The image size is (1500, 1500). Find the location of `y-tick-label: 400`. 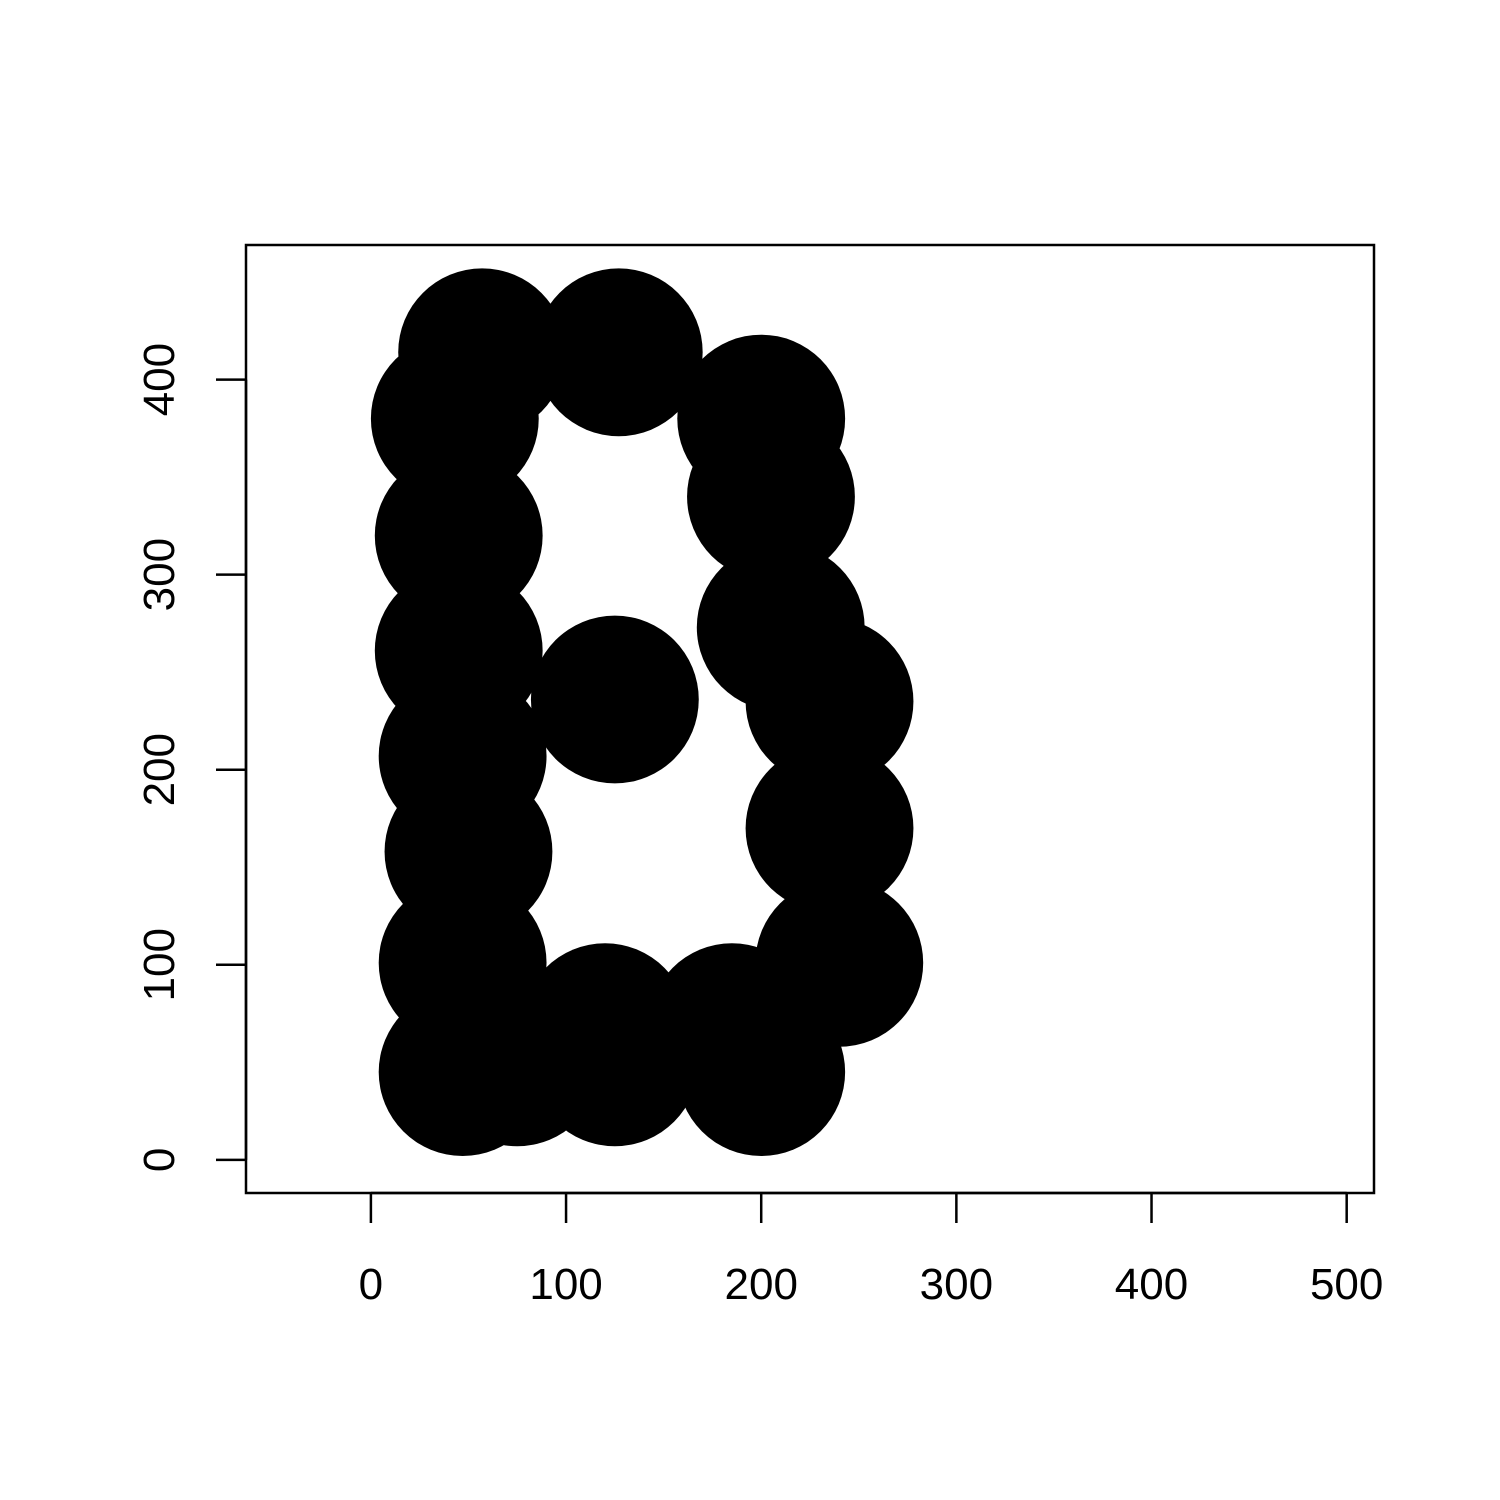

y-tick-label: 400 is located at coordinates (159, 379).